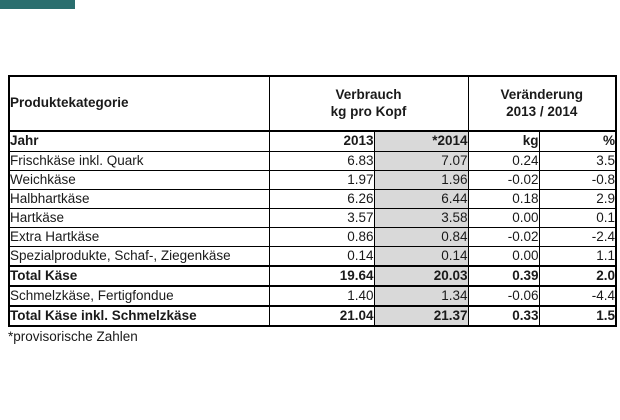 The image size is (620, 420). Describe the element at coordinates (421, 316) in the screenshot. I see `value-2014-cell: 21.37` at that location.